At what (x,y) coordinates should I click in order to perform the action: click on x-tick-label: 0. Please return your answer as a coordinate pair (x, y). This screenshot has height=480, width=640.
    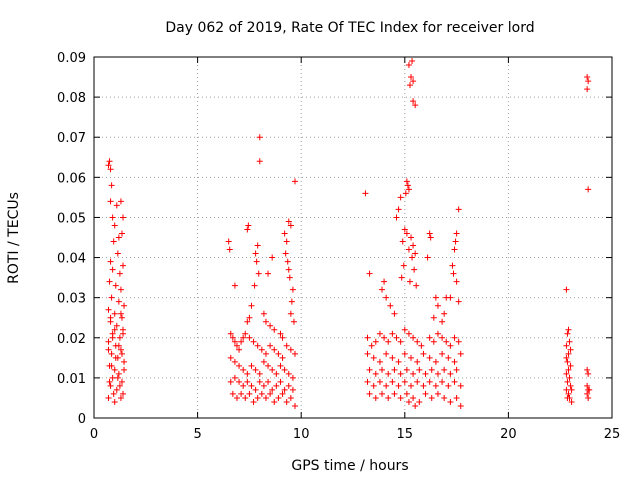
    Looking at the image, I should click on (94, 434).